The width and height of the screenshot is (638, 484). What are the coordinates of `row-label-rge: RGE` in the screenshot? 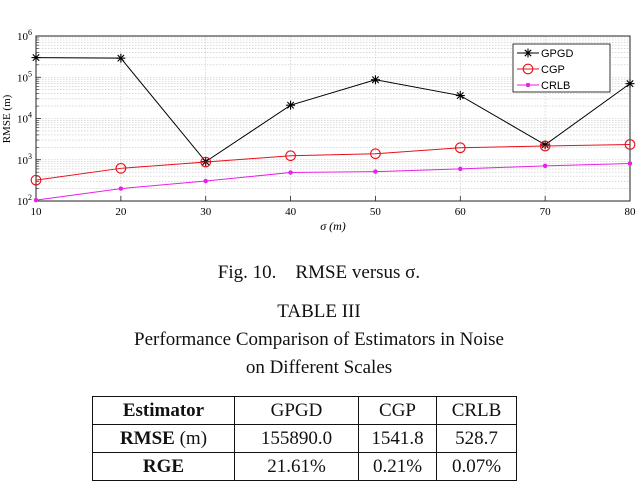 It's located at (163, 466).